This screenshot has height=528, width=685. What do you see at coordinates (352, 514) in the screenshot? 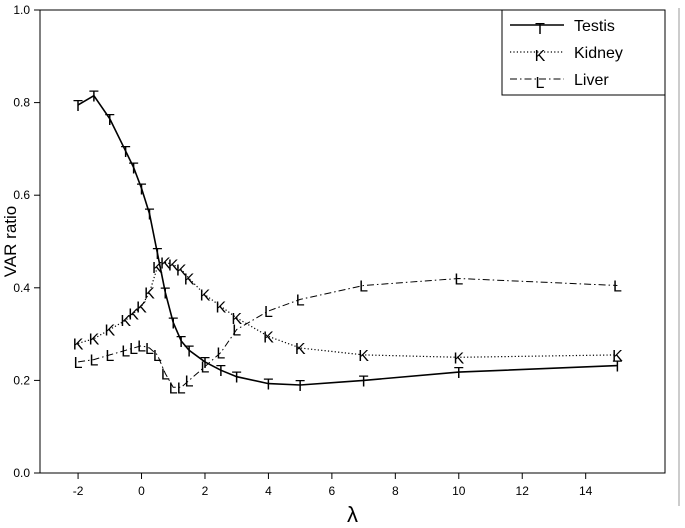
I see `x-axis-label: λ` at bounding box center [352, 514].